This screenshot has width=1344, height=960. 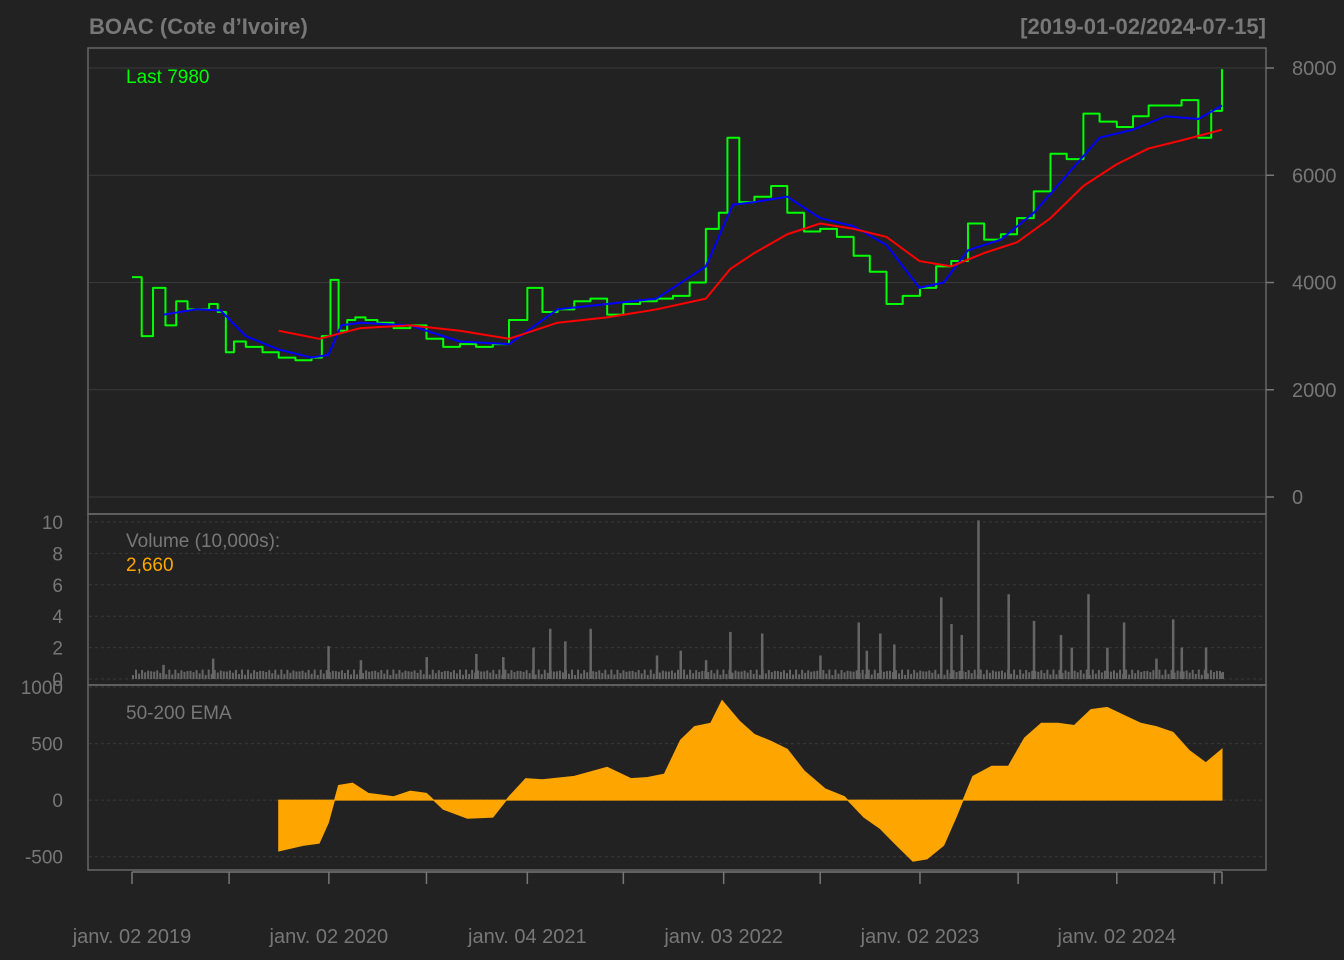 I want to click on x-axis-tick-label: janv. 02 2019, so click(x=132, y=937).